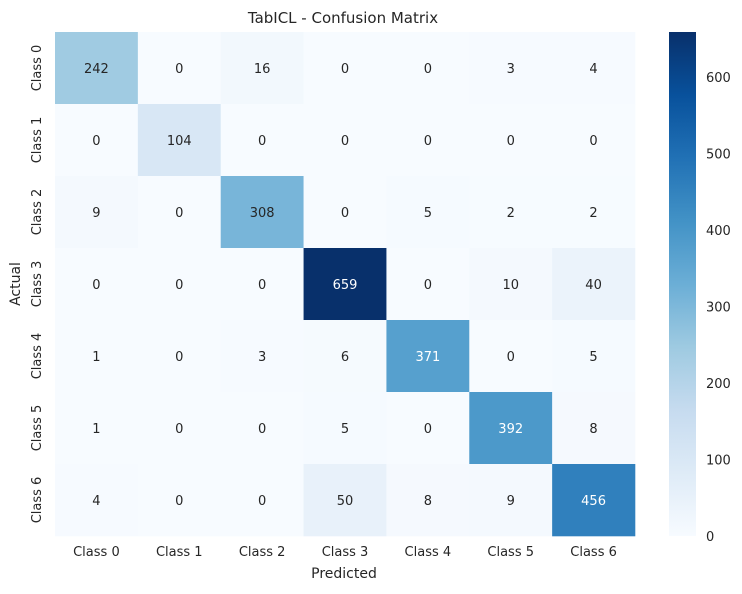 This screenshot has height=594, width=742. What do you see at coordinates (179, 552) in the screenshot?
I see `x-tick-label: Class 1` at bounding box center [179, 552].